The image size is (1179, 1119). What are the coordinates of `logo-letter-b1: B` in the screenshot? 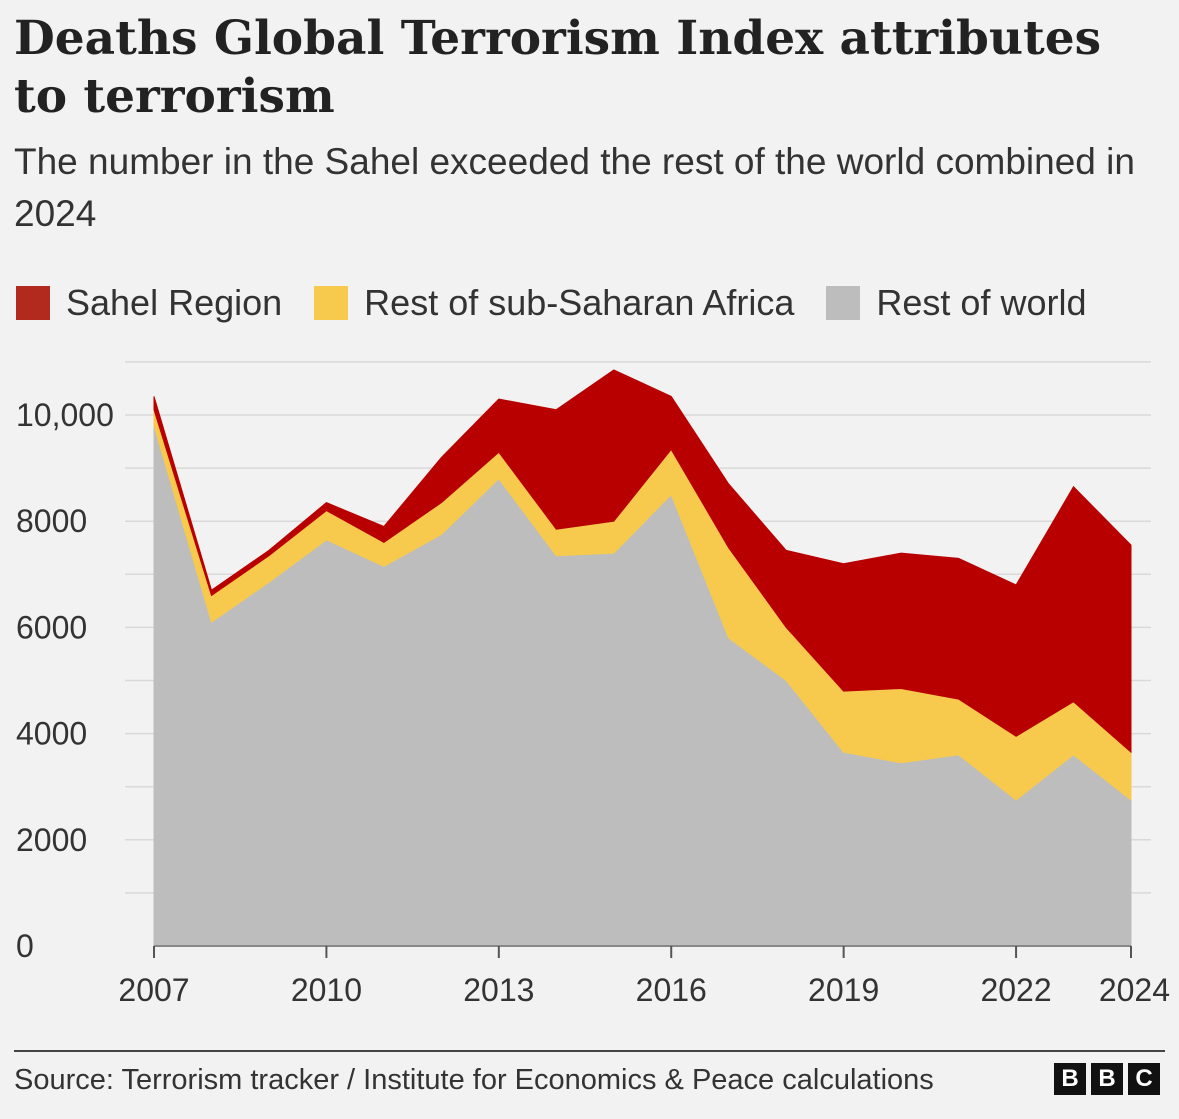 It's located at (1070, 1079).